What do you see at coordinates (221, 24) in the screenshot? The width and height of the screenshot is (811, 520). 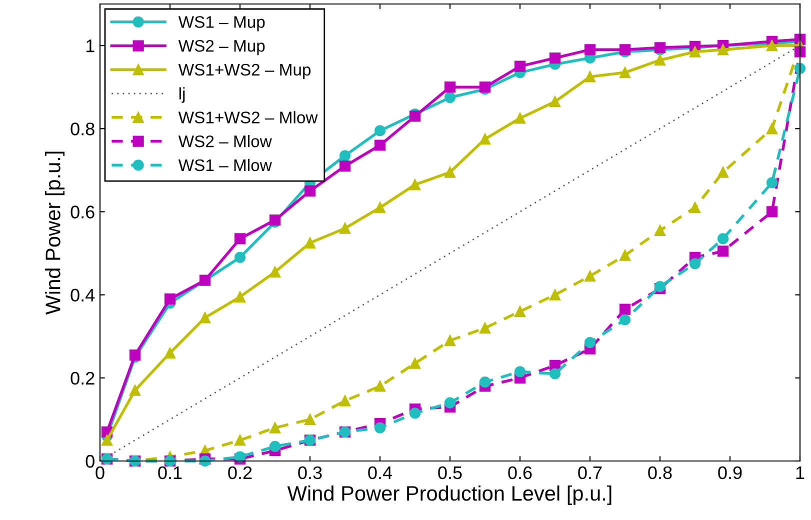 I see `legend-label: WS1 – Mup` at bounding box center [221, 24].